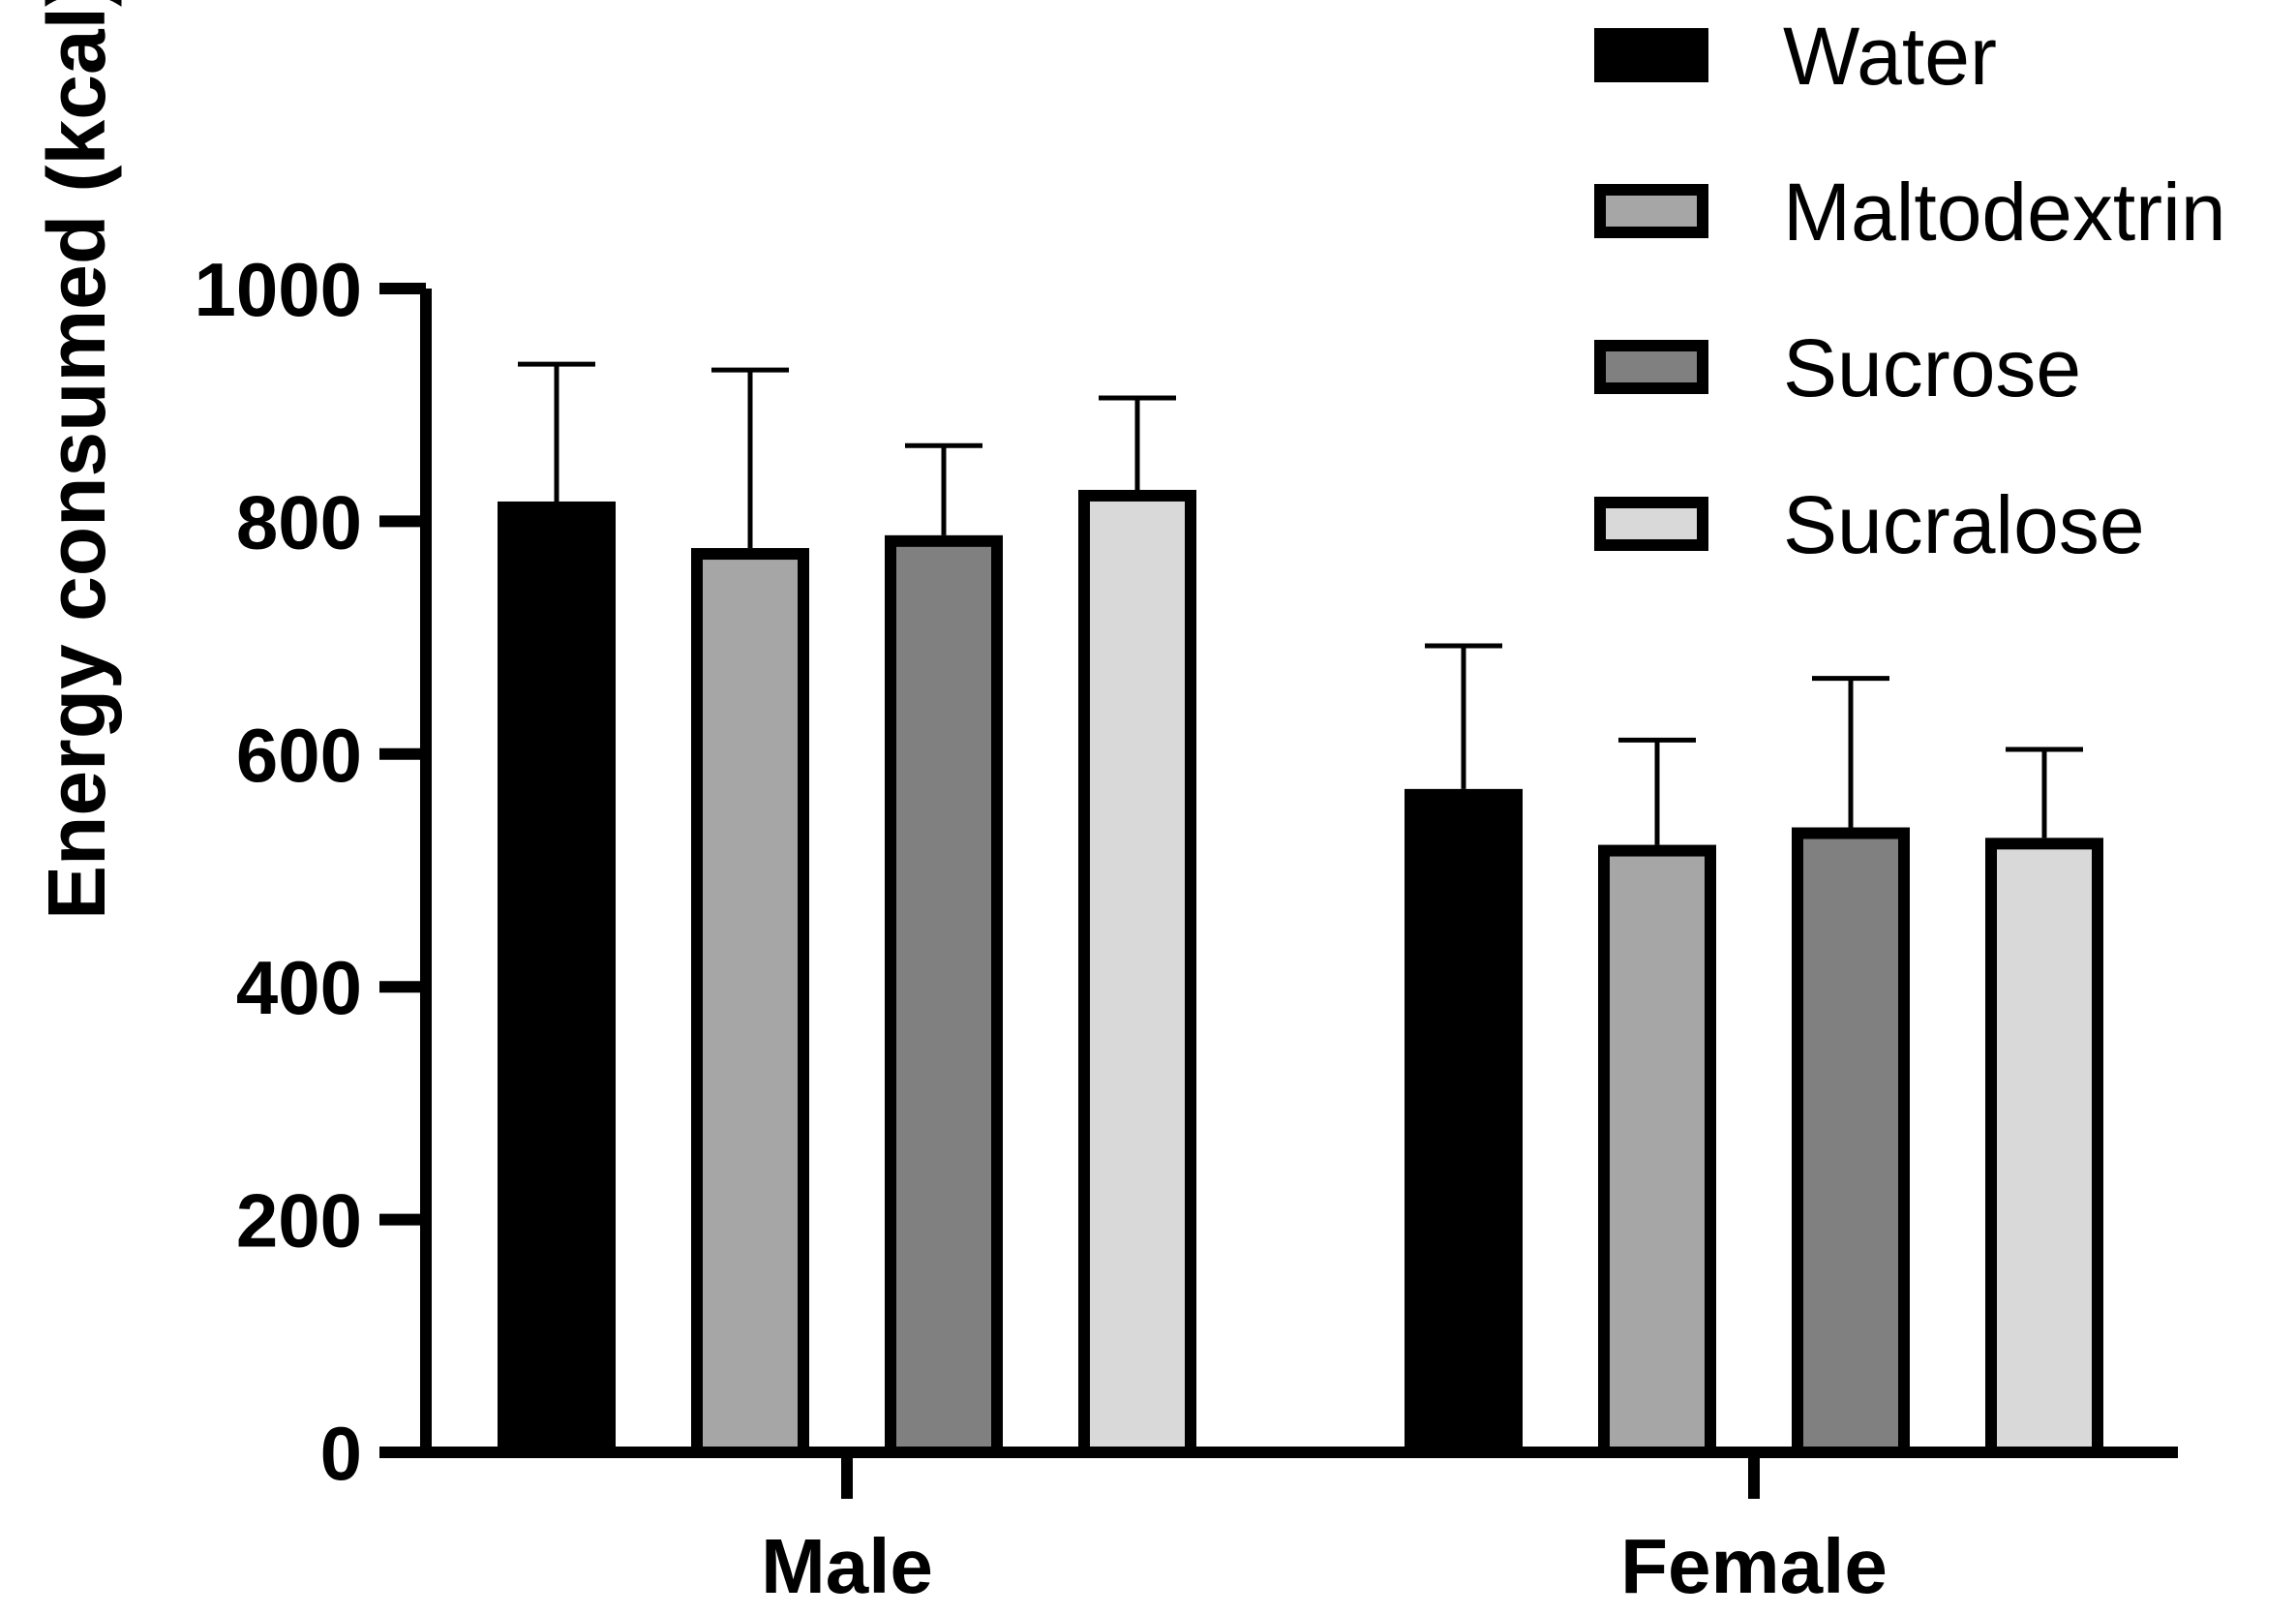 Image resolution: width=2296 pixels, height=1615 pixels. Describe the element at coordinates (1657, 1151) in the screenshot. I see `bar-female-maltodextrin` at that location.